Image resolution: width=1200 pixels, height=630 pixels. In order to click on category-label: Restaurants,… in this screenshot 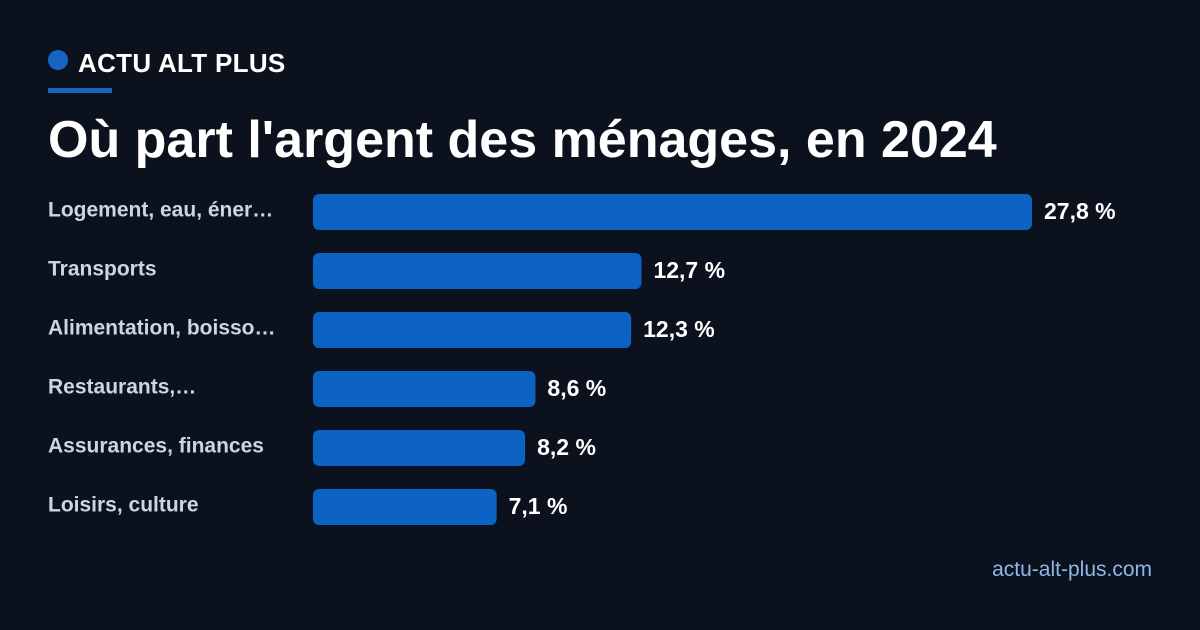, I will do `click(122, 387)`.